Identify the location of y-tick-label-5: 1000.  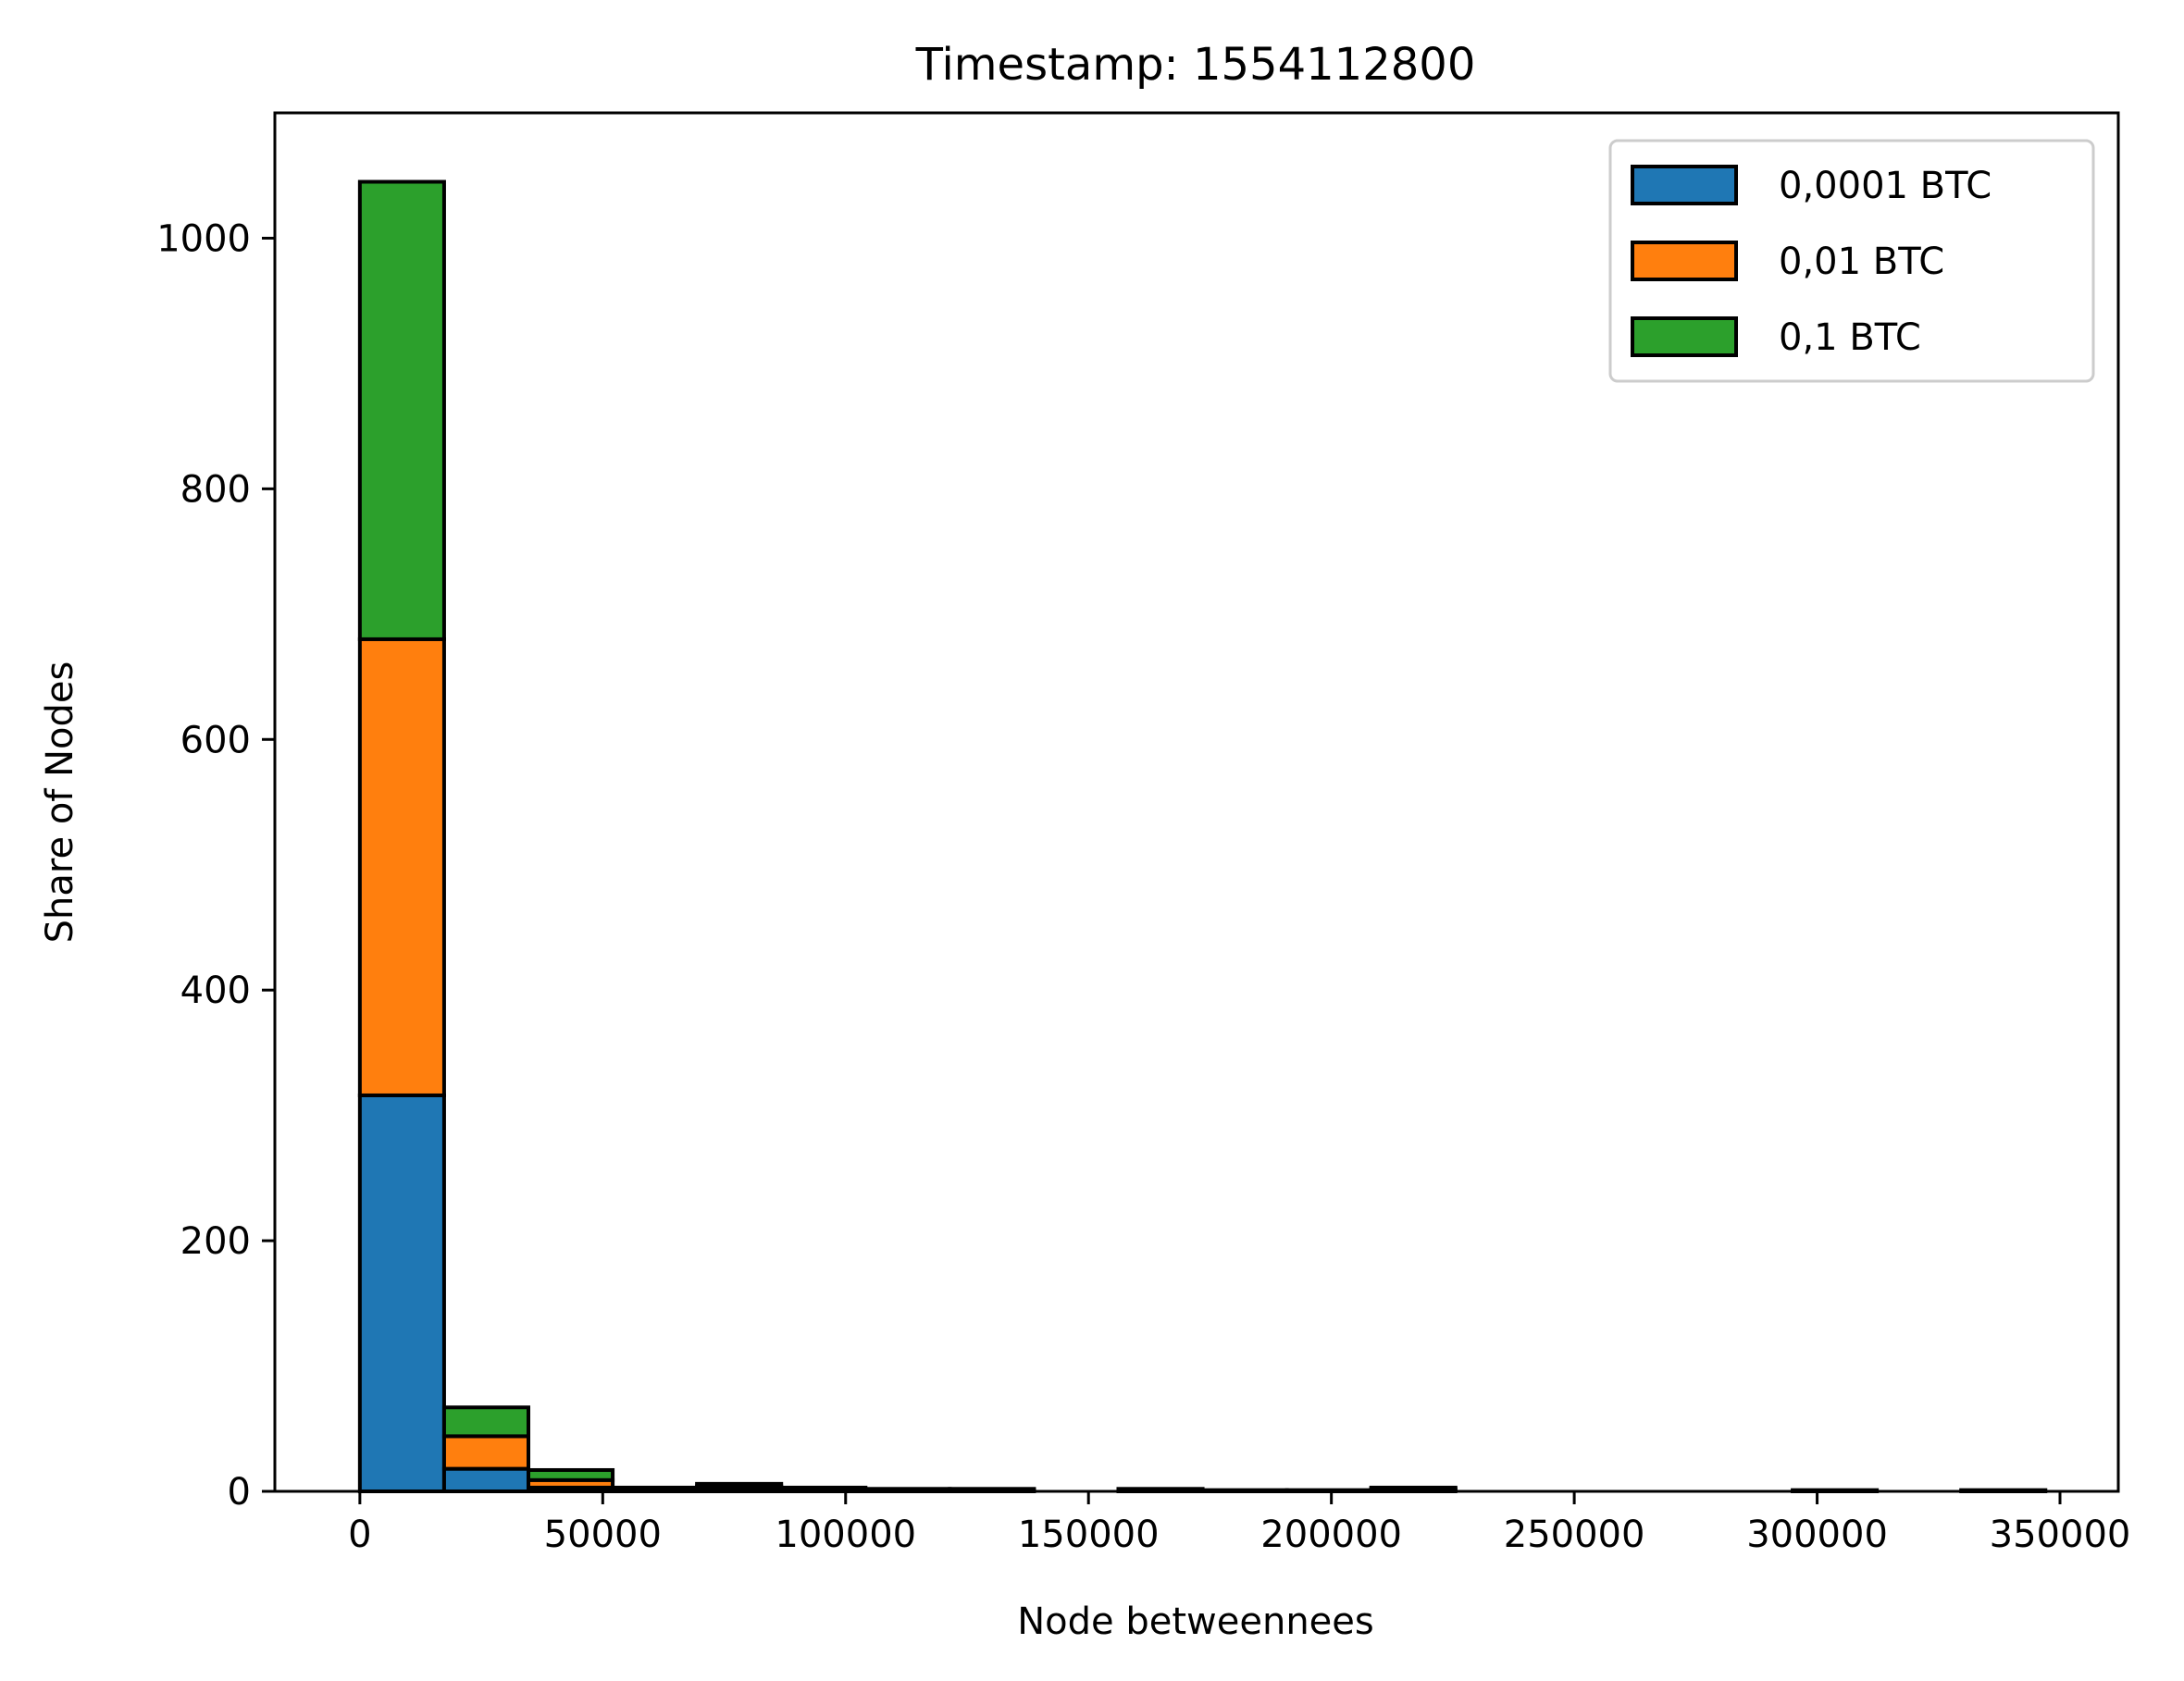
(203, 238).